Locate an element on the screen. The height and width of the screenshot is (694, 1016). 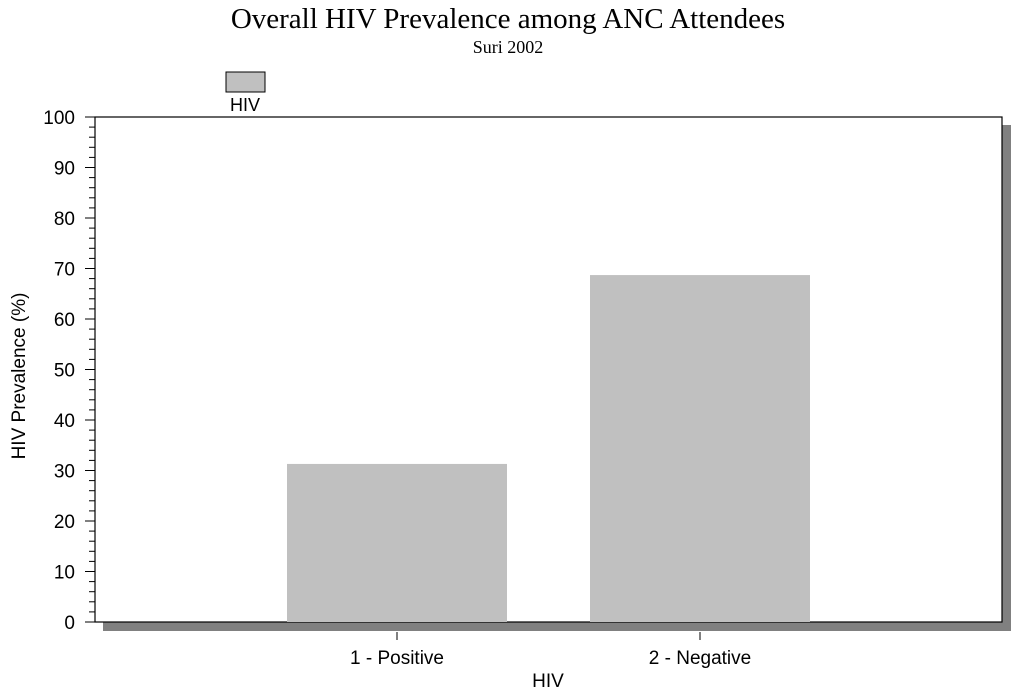
y-tick-label: 100 is located at coordinates (59, 118).